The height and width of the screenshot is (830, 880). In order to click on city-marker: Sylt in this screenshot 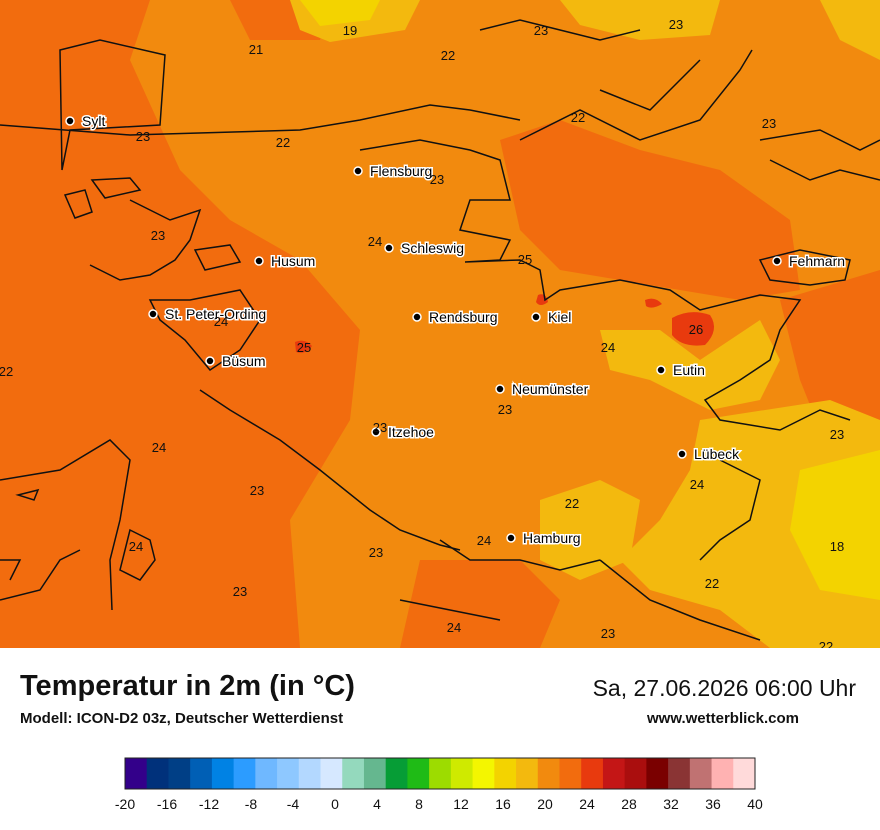, I will do `click(86, 121)`.